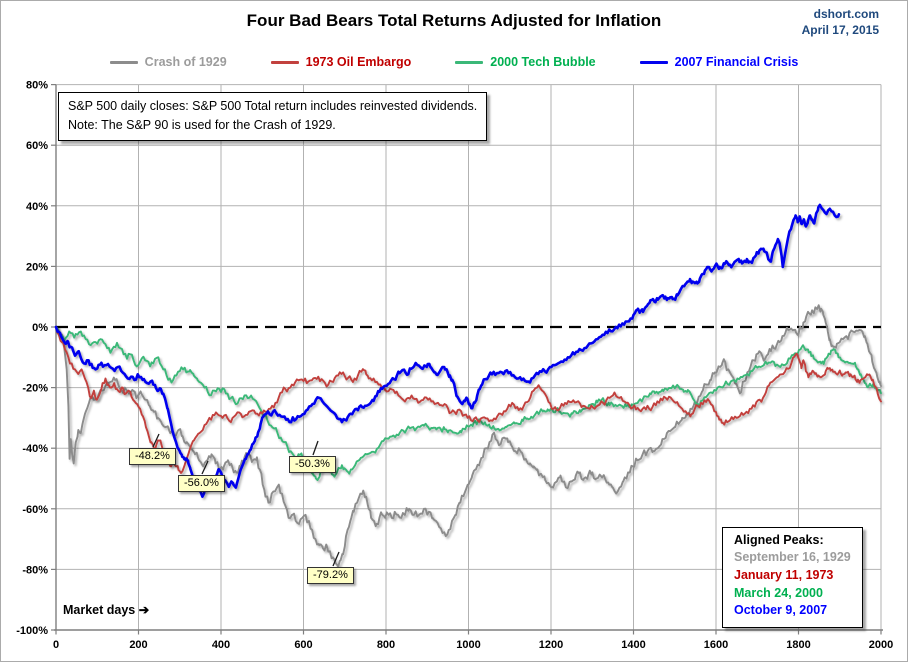 This screenshot has width=908, height=662. Describe the element at coordinates (543, 62) in the screenshot. I see `legend-label: 2000 Tech Bubble` at that location.